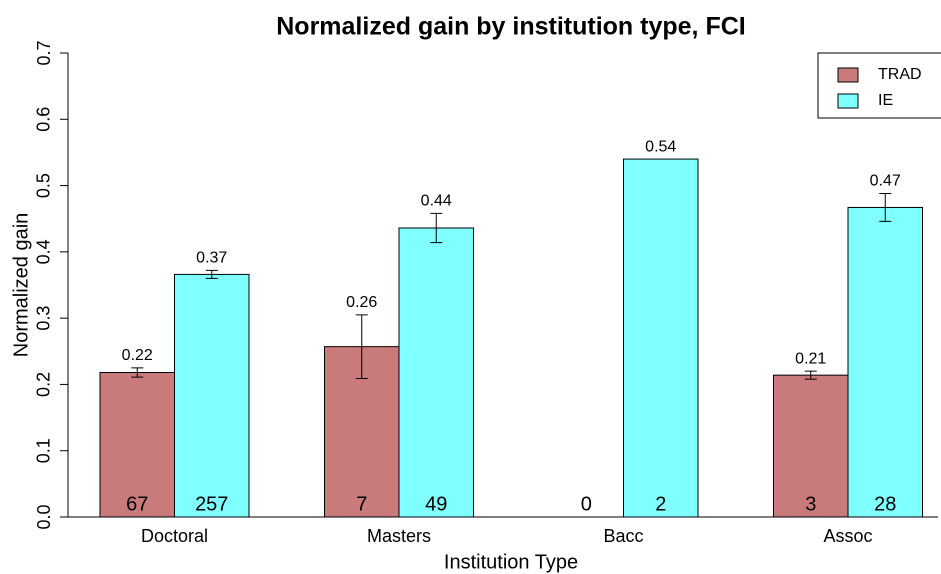  Describe the element at coordinates (137, 355) in the screenshot. I see `value-label: 0.22` at that location.